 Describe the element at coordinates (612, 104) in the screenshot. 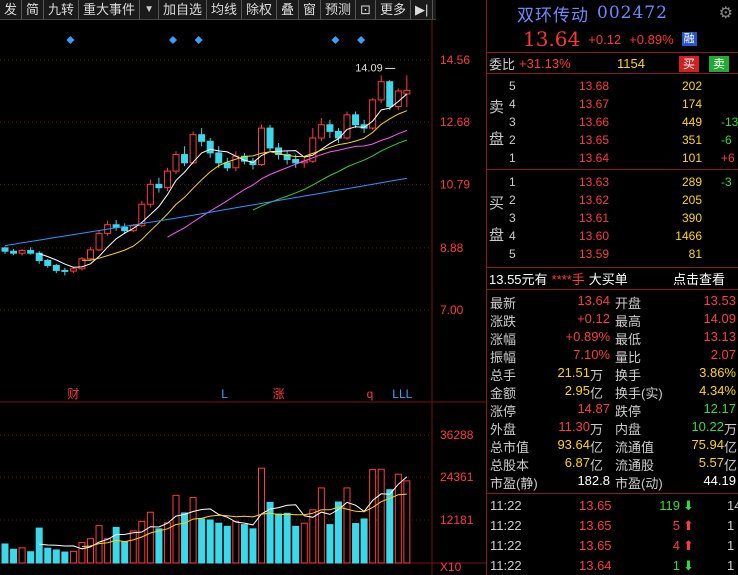

I see `ask-level-4: 4 13.67 174` at that location.